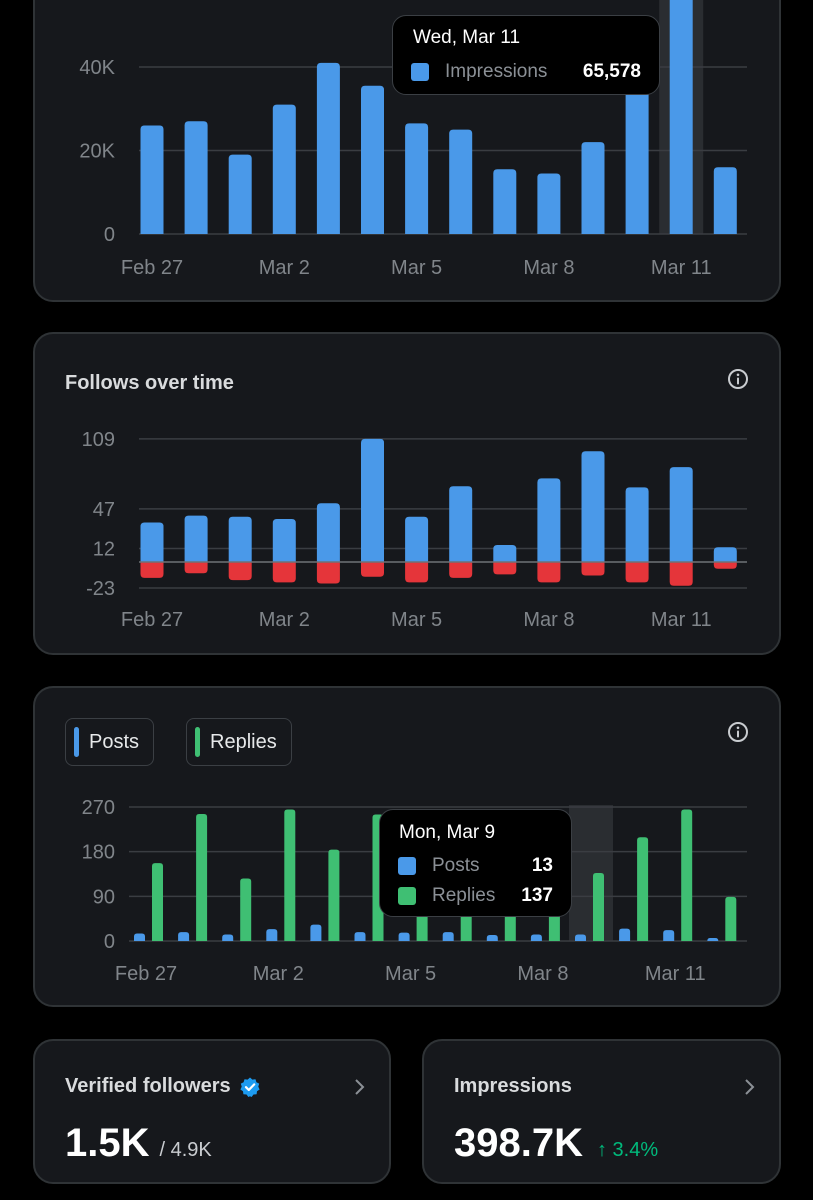 The image size is (813, 1200). What do you see at coordinates (591, 873) in the screenshot?
I see `highlight-column` at bounding box center [591, 873].